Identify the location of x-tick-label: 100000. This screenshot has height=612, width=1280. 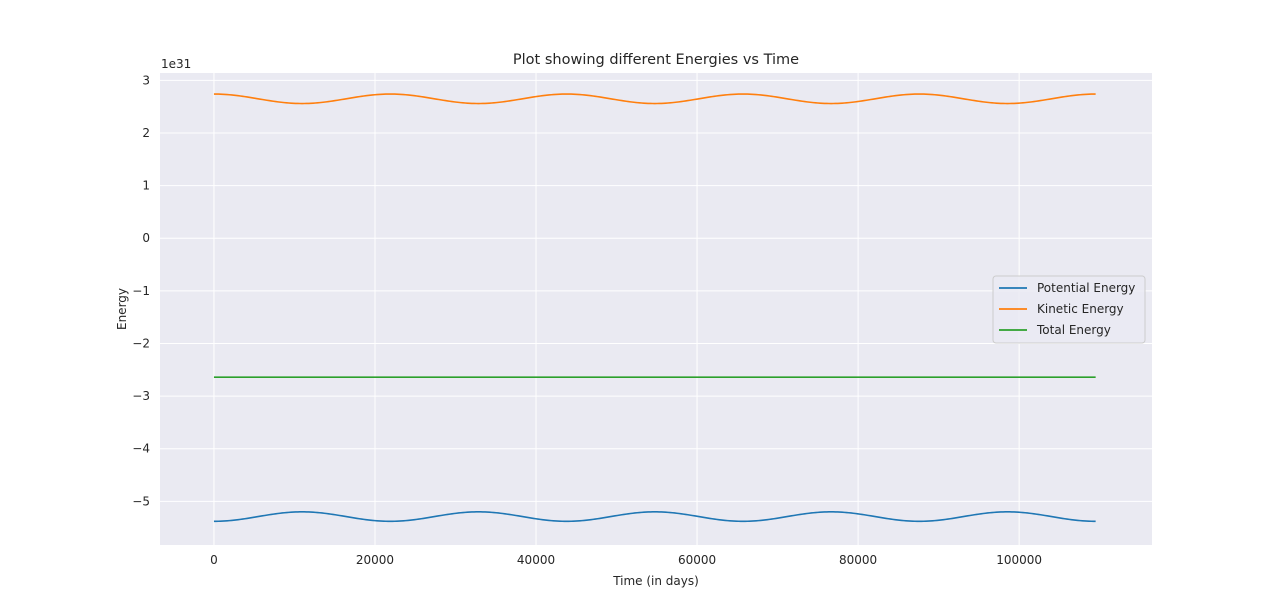
(1019, 560).